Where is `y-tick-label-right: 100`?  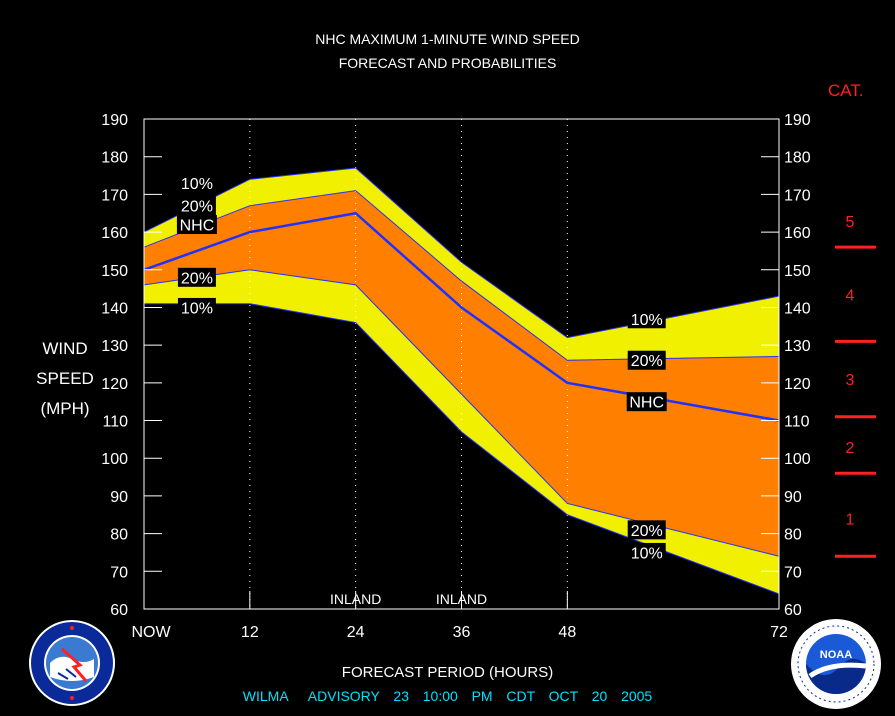
y-tick-label-right: 100 is located at coordinates (797, 459).